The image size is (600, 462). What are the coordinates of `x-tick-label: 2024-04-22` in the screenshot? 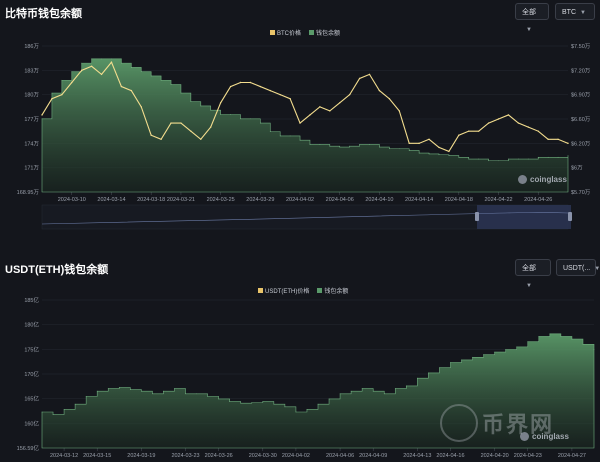 It's located at (498, 200).